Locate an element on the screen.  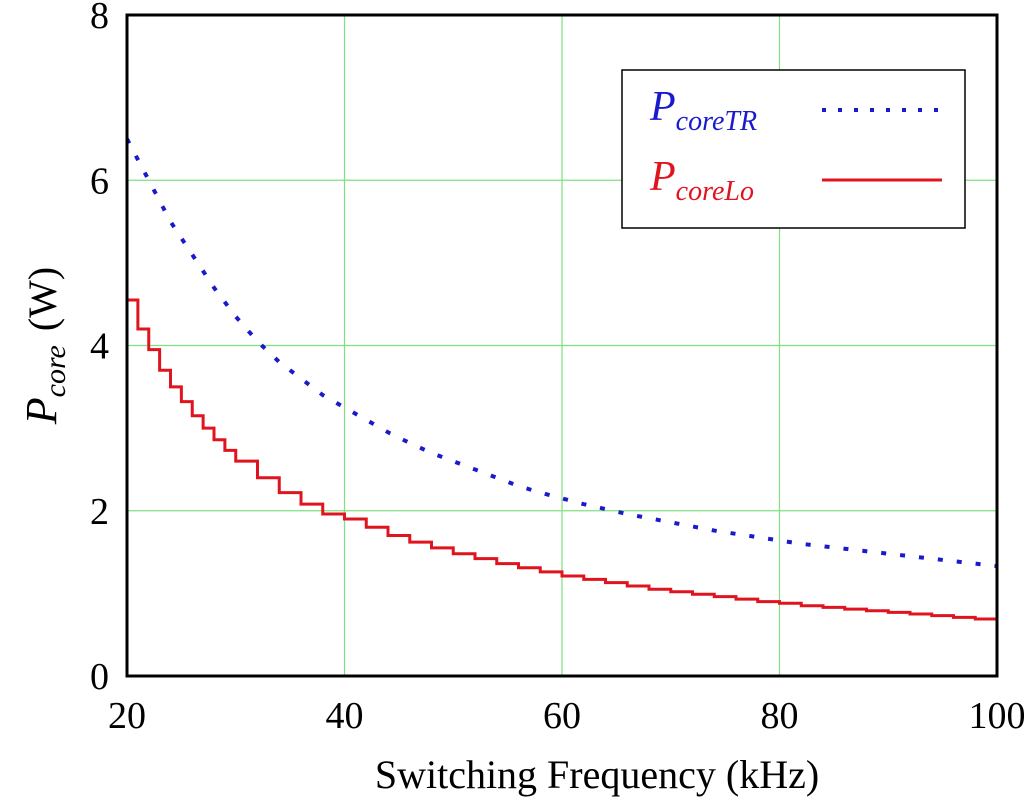
x-tick-label: 40 is located at coordinates (345, 716).